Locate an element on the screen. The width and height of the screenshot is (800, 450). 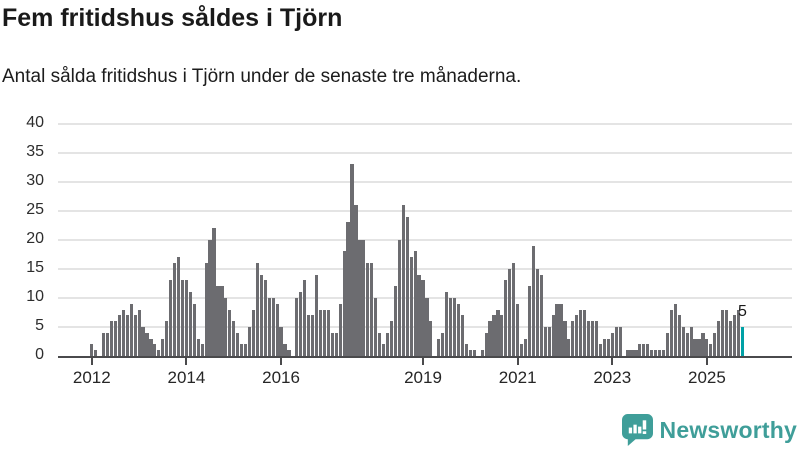
x-axis-tick-2019 is located at coordinates (423, 361).